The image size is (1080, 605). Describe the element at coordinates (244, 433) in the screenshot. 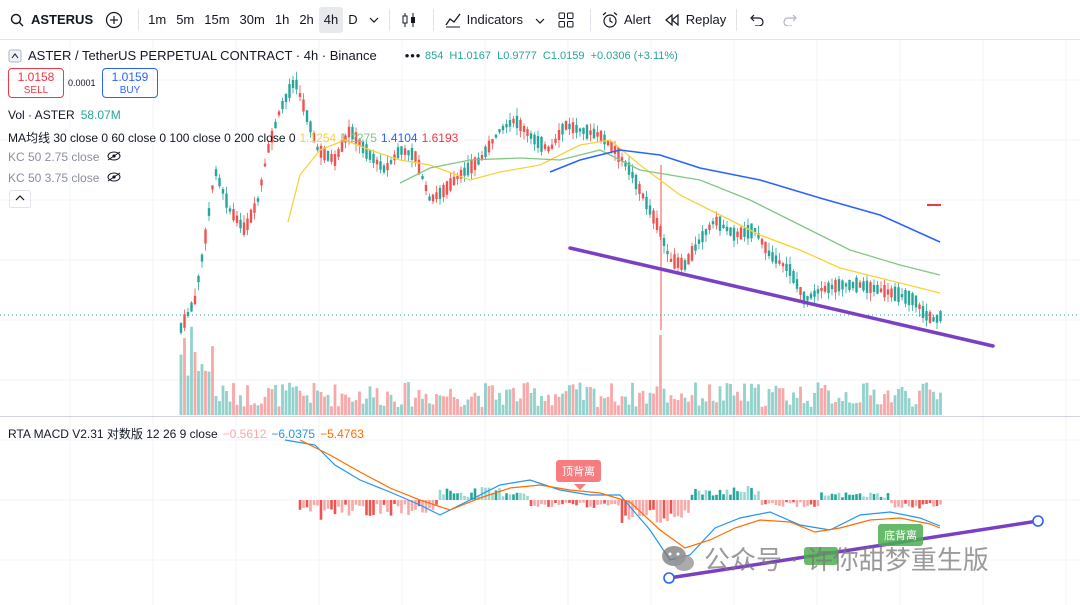

I see `macd-hist-value: −0.5612` at that location.